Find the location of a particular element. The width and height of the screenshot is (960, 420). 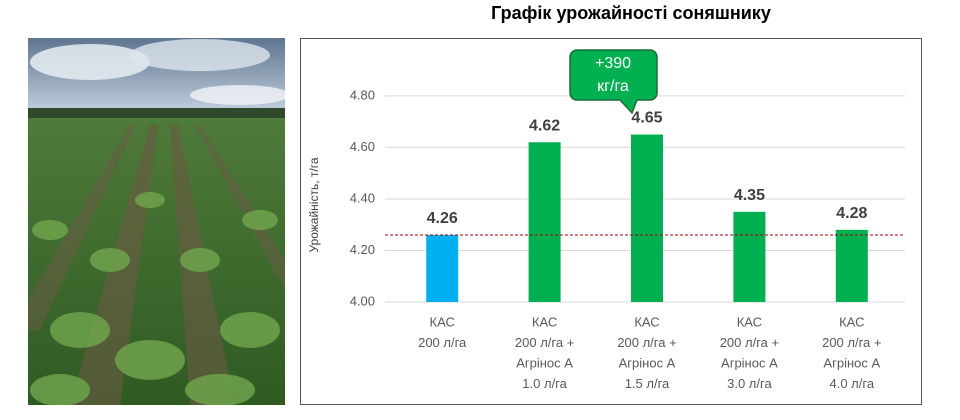

y-tick-label: 4.40 is located at coordinates (362, 197).